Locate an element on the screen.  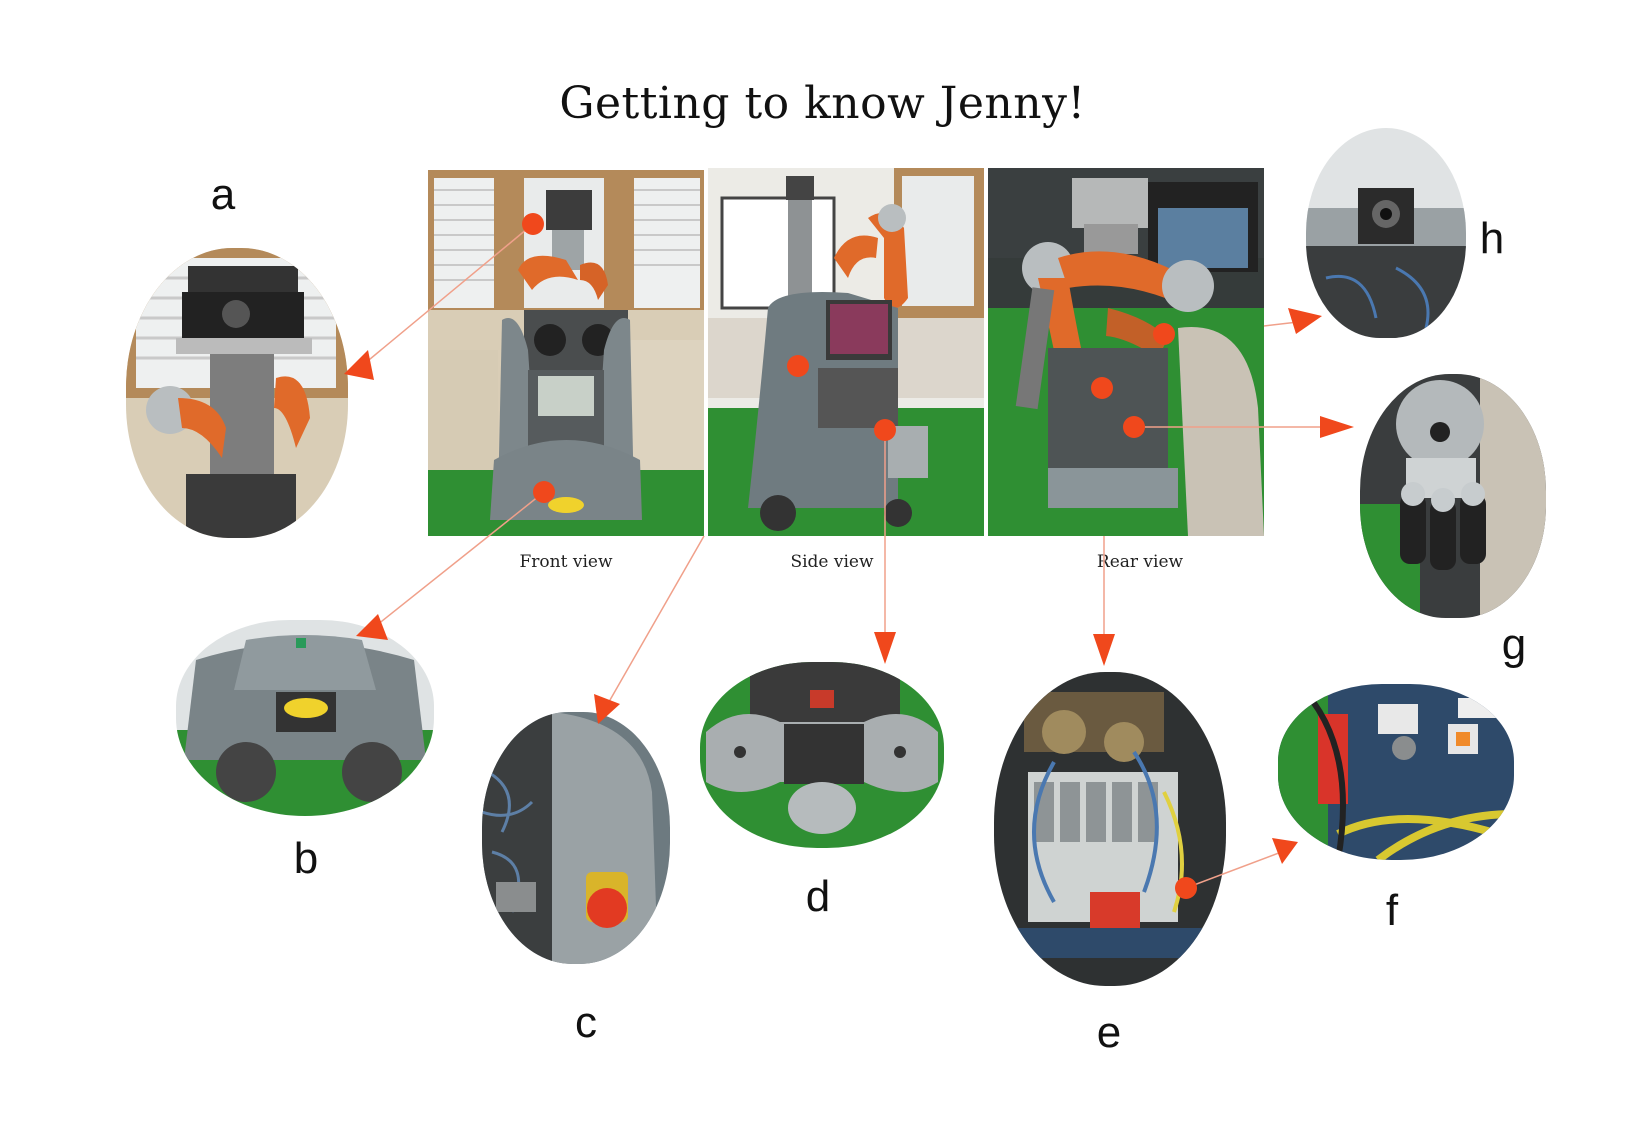
detail-a-sensor-head is located at coordinates (237, 393).